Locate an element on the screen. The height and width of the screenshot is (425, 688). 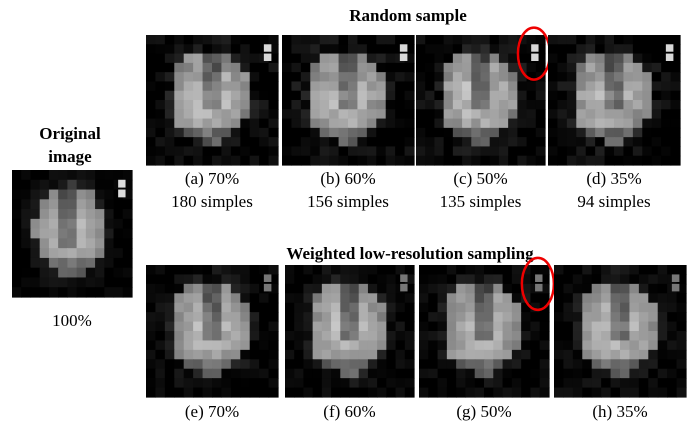
marker is located at coordinates (403, 57).